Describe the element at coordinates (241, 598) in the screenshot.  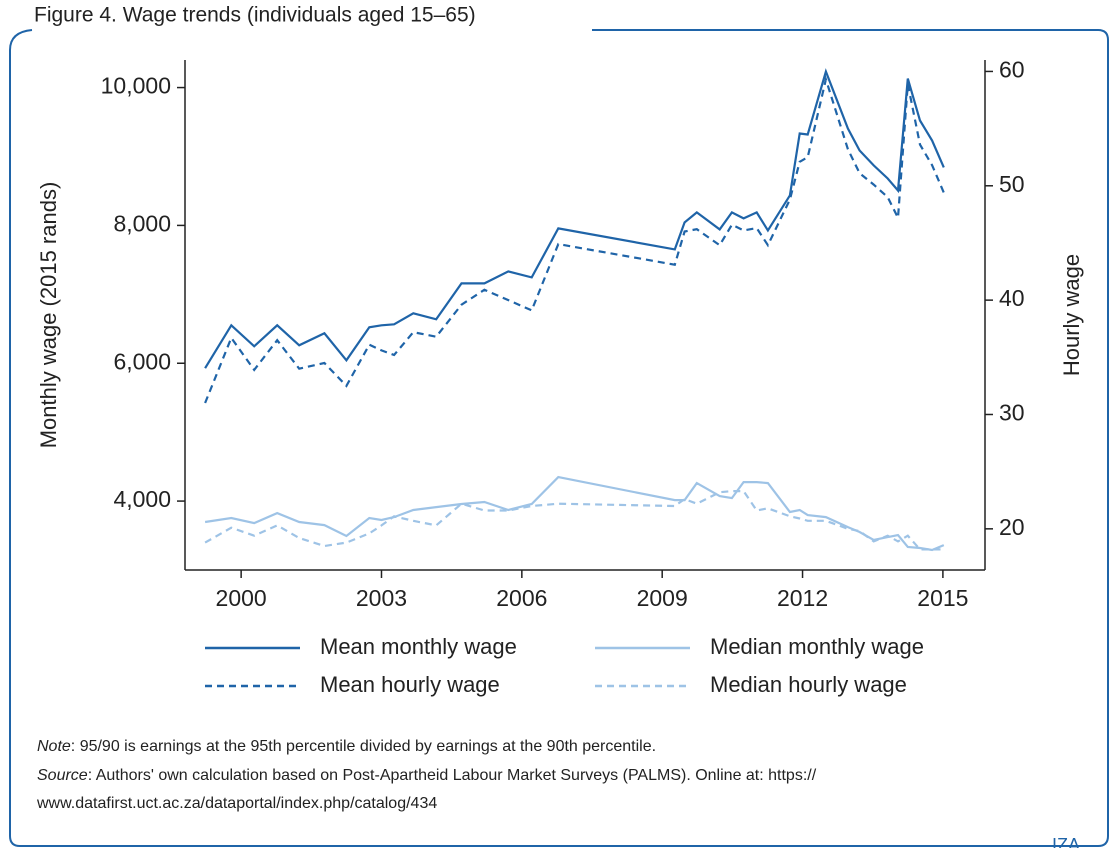
I see `x-tick-label: 2000` at that location.